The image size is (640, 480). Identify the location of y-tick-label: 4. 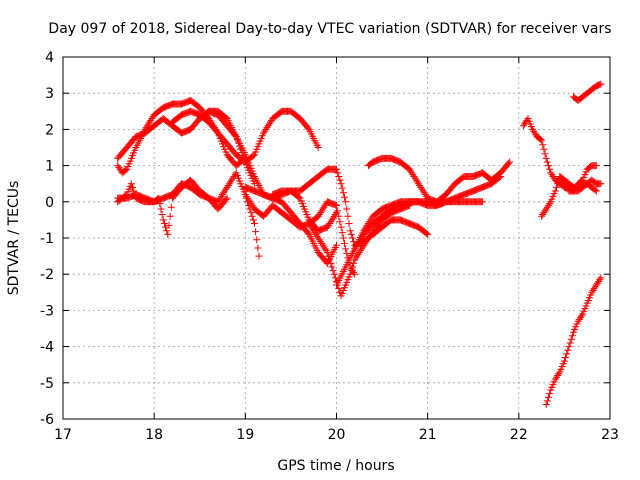
(49, 58).